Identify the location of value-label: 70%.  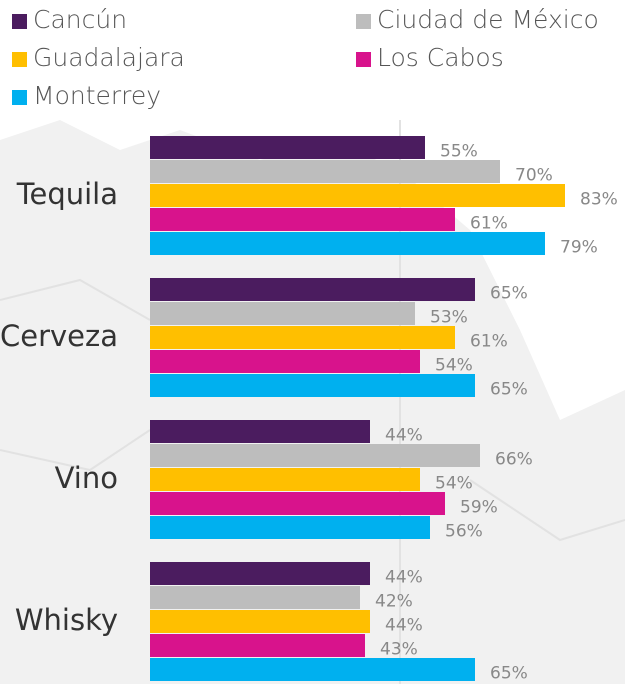
(534, 176).